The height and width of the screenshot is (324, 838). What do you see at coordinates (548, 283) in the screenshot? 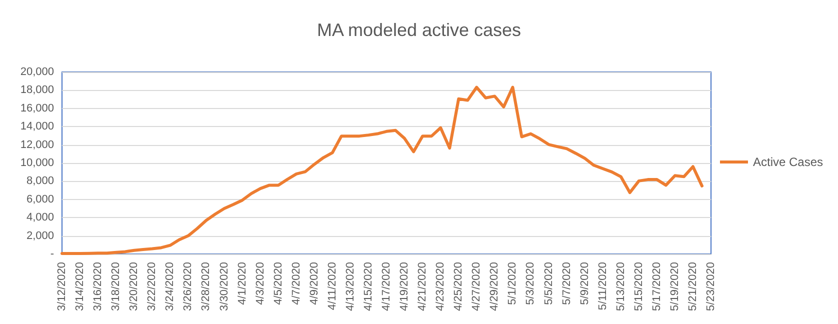
I see `x-tick-label: 5/5/2020` at bounding box center [548, 283].